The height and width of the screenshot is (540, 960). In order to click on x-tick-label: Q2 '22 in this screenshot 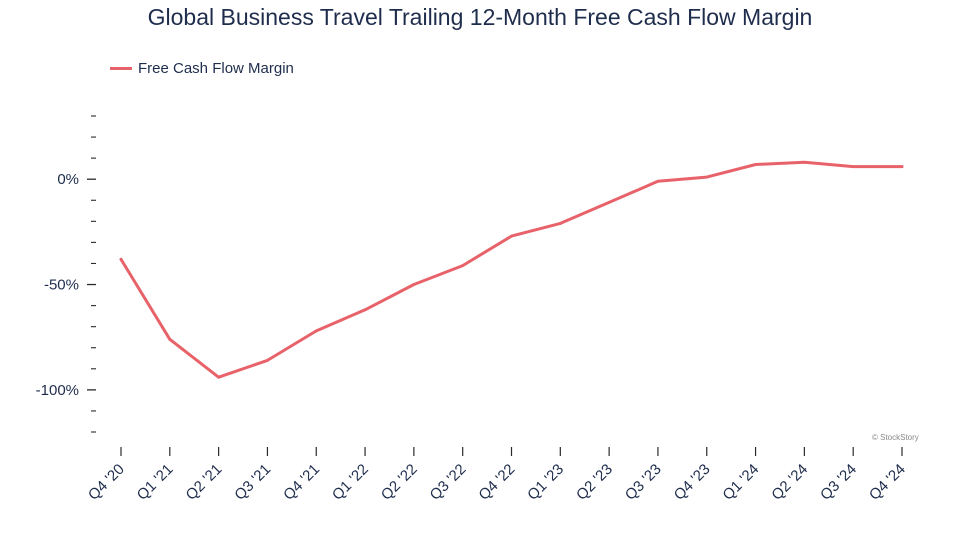, I will do `click(399, 482)`.